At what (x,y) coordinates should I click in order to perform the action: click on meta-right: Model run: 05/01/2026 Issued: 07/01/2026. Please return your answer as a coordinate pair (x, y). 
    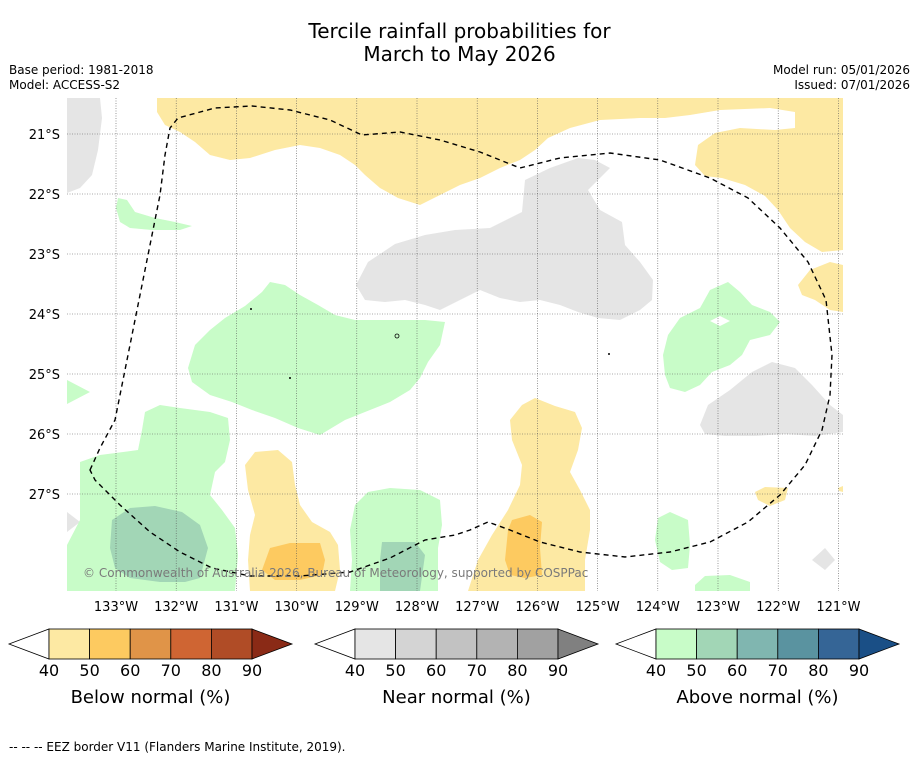
    Looking at the image, I should click on (841, 78).